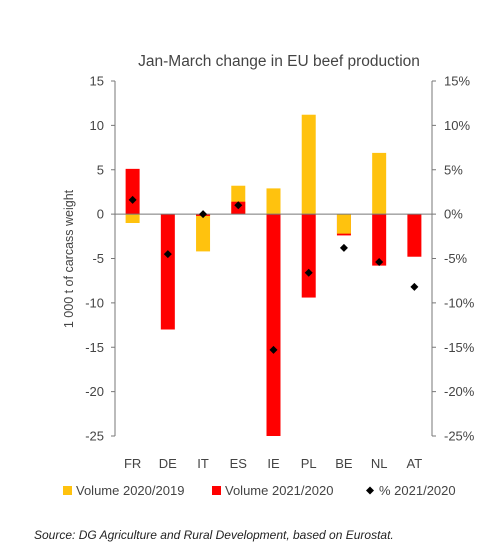 This screenshot has height=550, width=496. I want to click on left-tick-label: 0, so click(100, 214).